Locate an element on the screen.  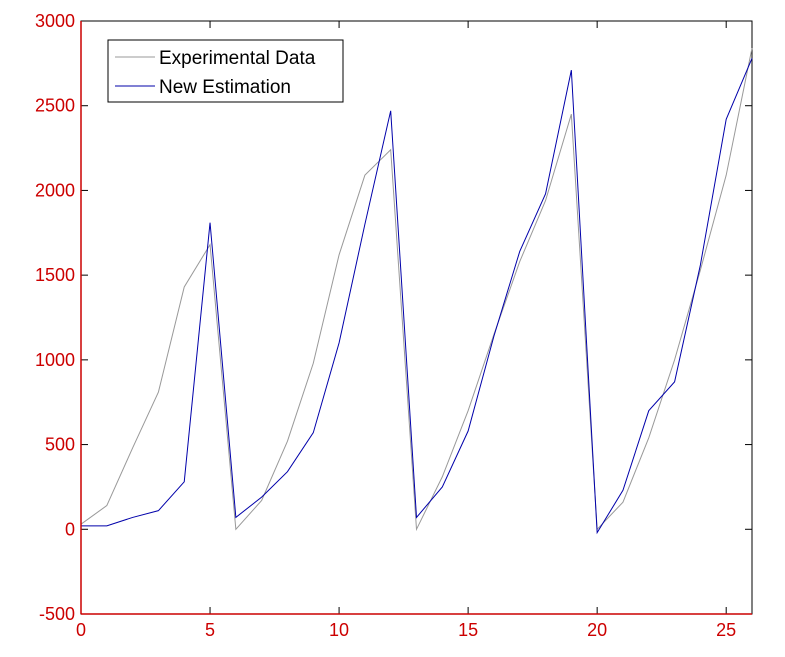
y-tick-label: 2500 is located at coordinates (55, 106).